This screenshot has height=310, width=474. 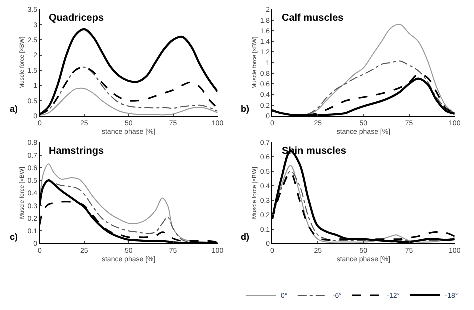 I want to click on text: a), so click(x=14, y=109).